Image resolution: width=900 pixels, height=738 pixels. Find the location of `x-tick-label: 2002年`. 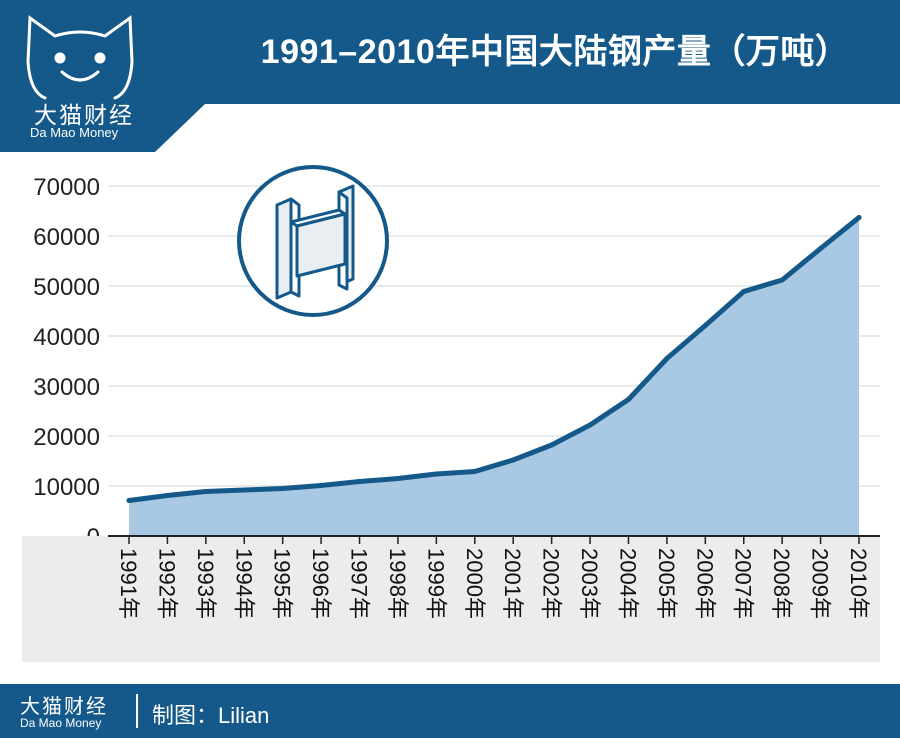

x-tick-label: 2002年 is located at coordinates (551, 583).